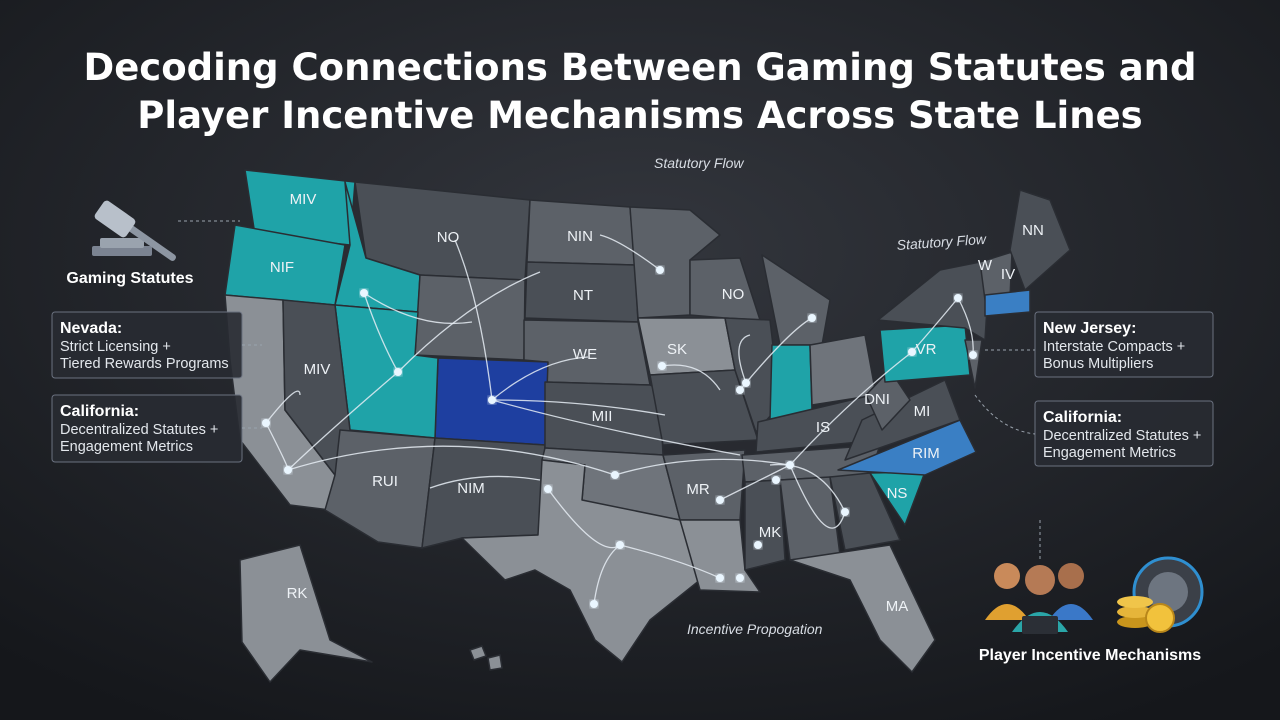 The image size is (1280, 720). What do you see at coordinates (144, 364) in the screenshot?
I see `callout-text: Tiered Rewards Programs` at bounding box center [144, 364].